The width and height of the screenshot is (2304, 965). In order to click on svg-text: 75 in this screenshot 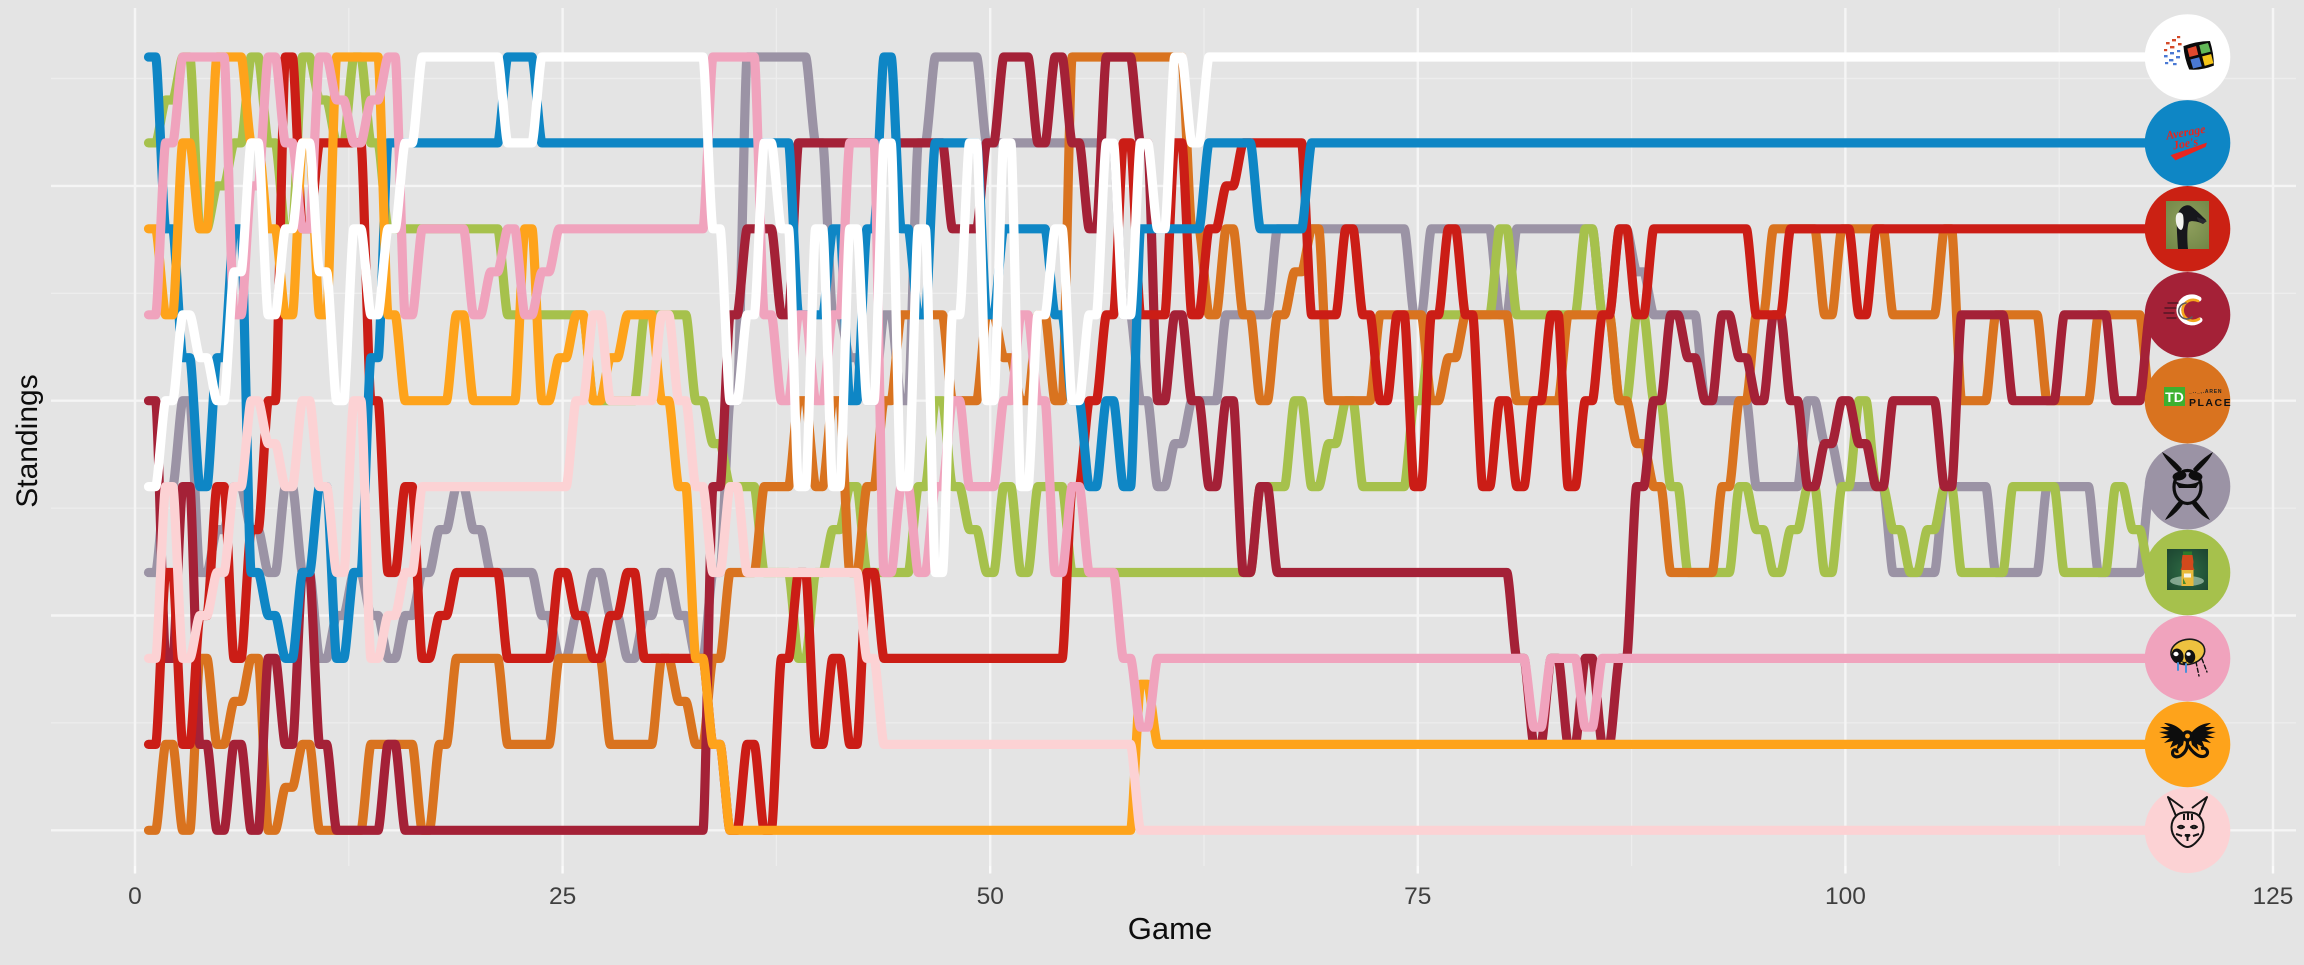, I will do `click(1417, 896)`.